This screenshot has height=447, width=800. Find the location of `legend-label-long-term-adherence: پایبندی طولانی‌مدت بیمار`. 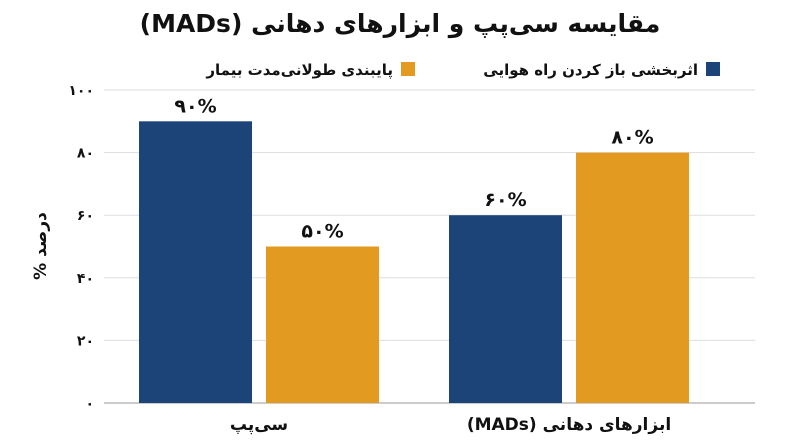

legend-label-long-term-adherence: پایبندی طولانی‌مدت بیمار is located at coordinates (299, 70).